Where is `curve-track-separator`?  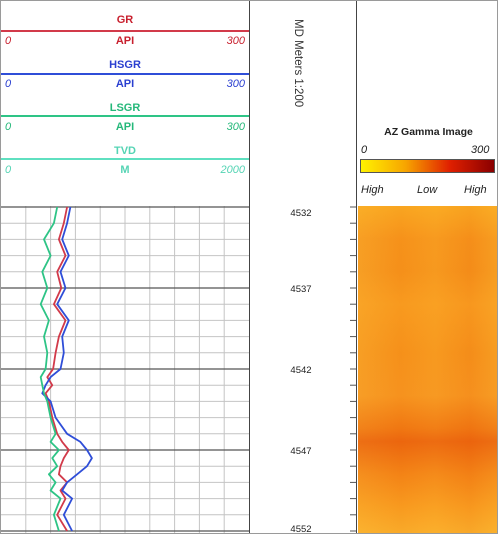 curve-track-separator is located at coordinates (249, 267).